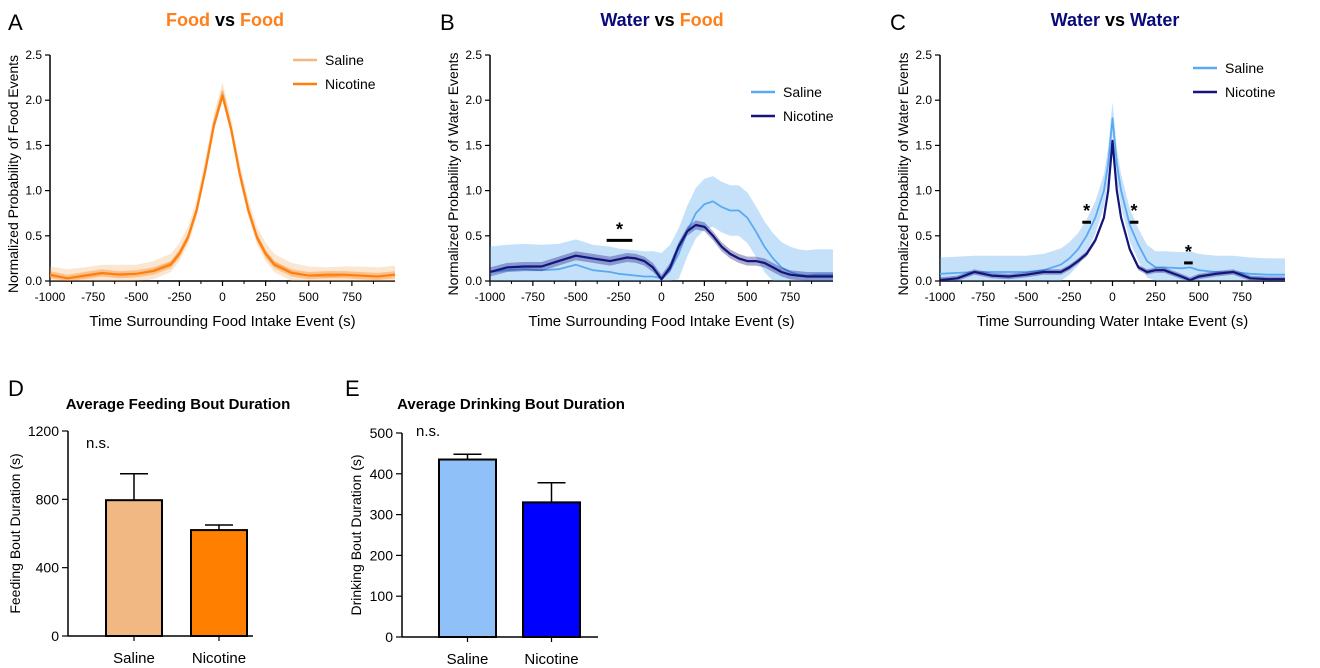  What do you see at coordinates (352, 388) in the screenshot?
I see `panel-letter: E` at bounding box center [352, 388].